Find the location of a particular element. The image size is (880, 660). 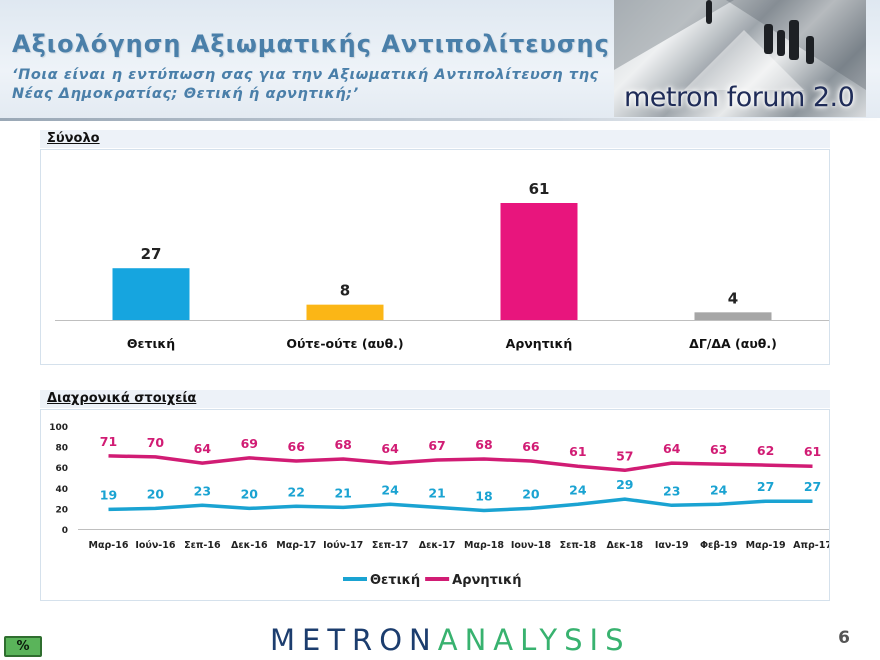

x-tick-label: Μαρ-16 is located at coordinates (108, 545).